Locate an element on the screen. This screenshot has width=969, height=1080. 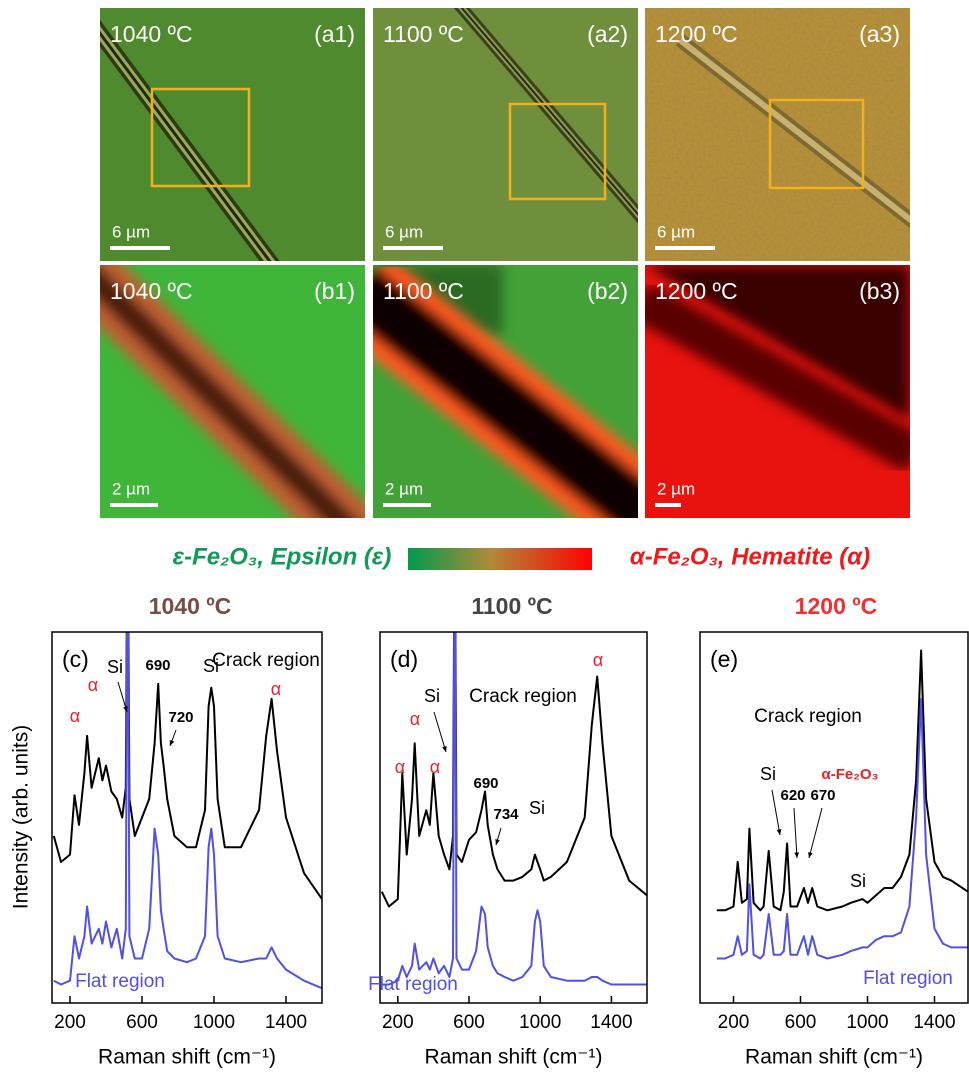
annotation: 620 is located at coordinates (792, 795).